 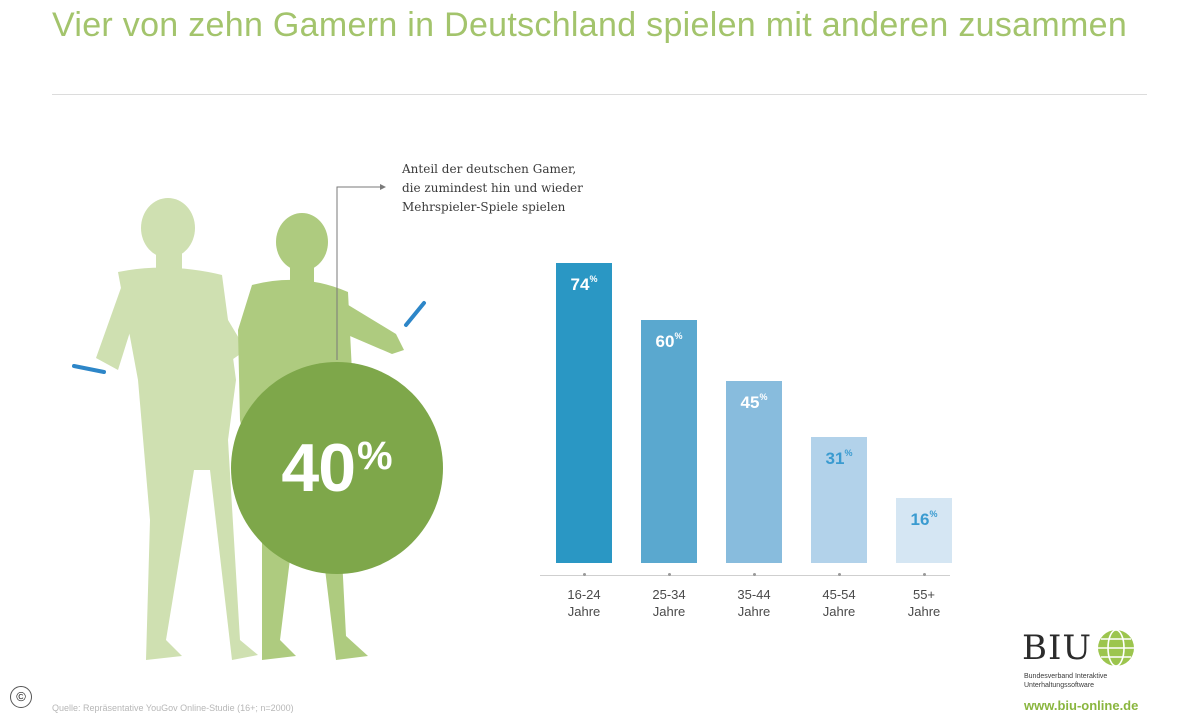 I want to click on bar-value-label: 60%, so click(x=669, y=341).